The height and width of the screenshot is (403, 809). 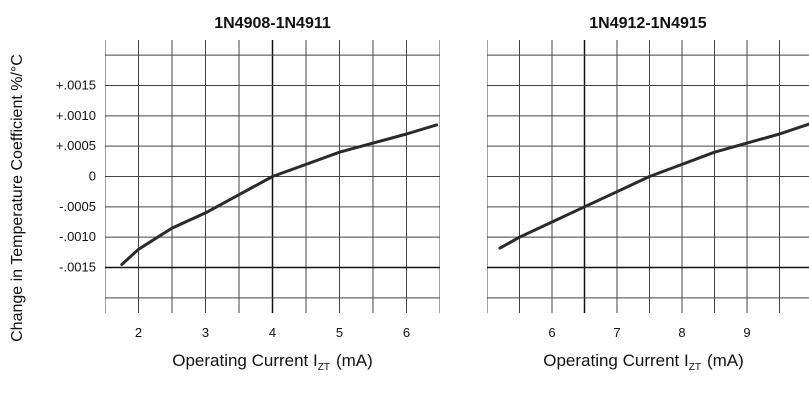 I want to click on y-tick-label: -.0015, so click(x=77, y=267).